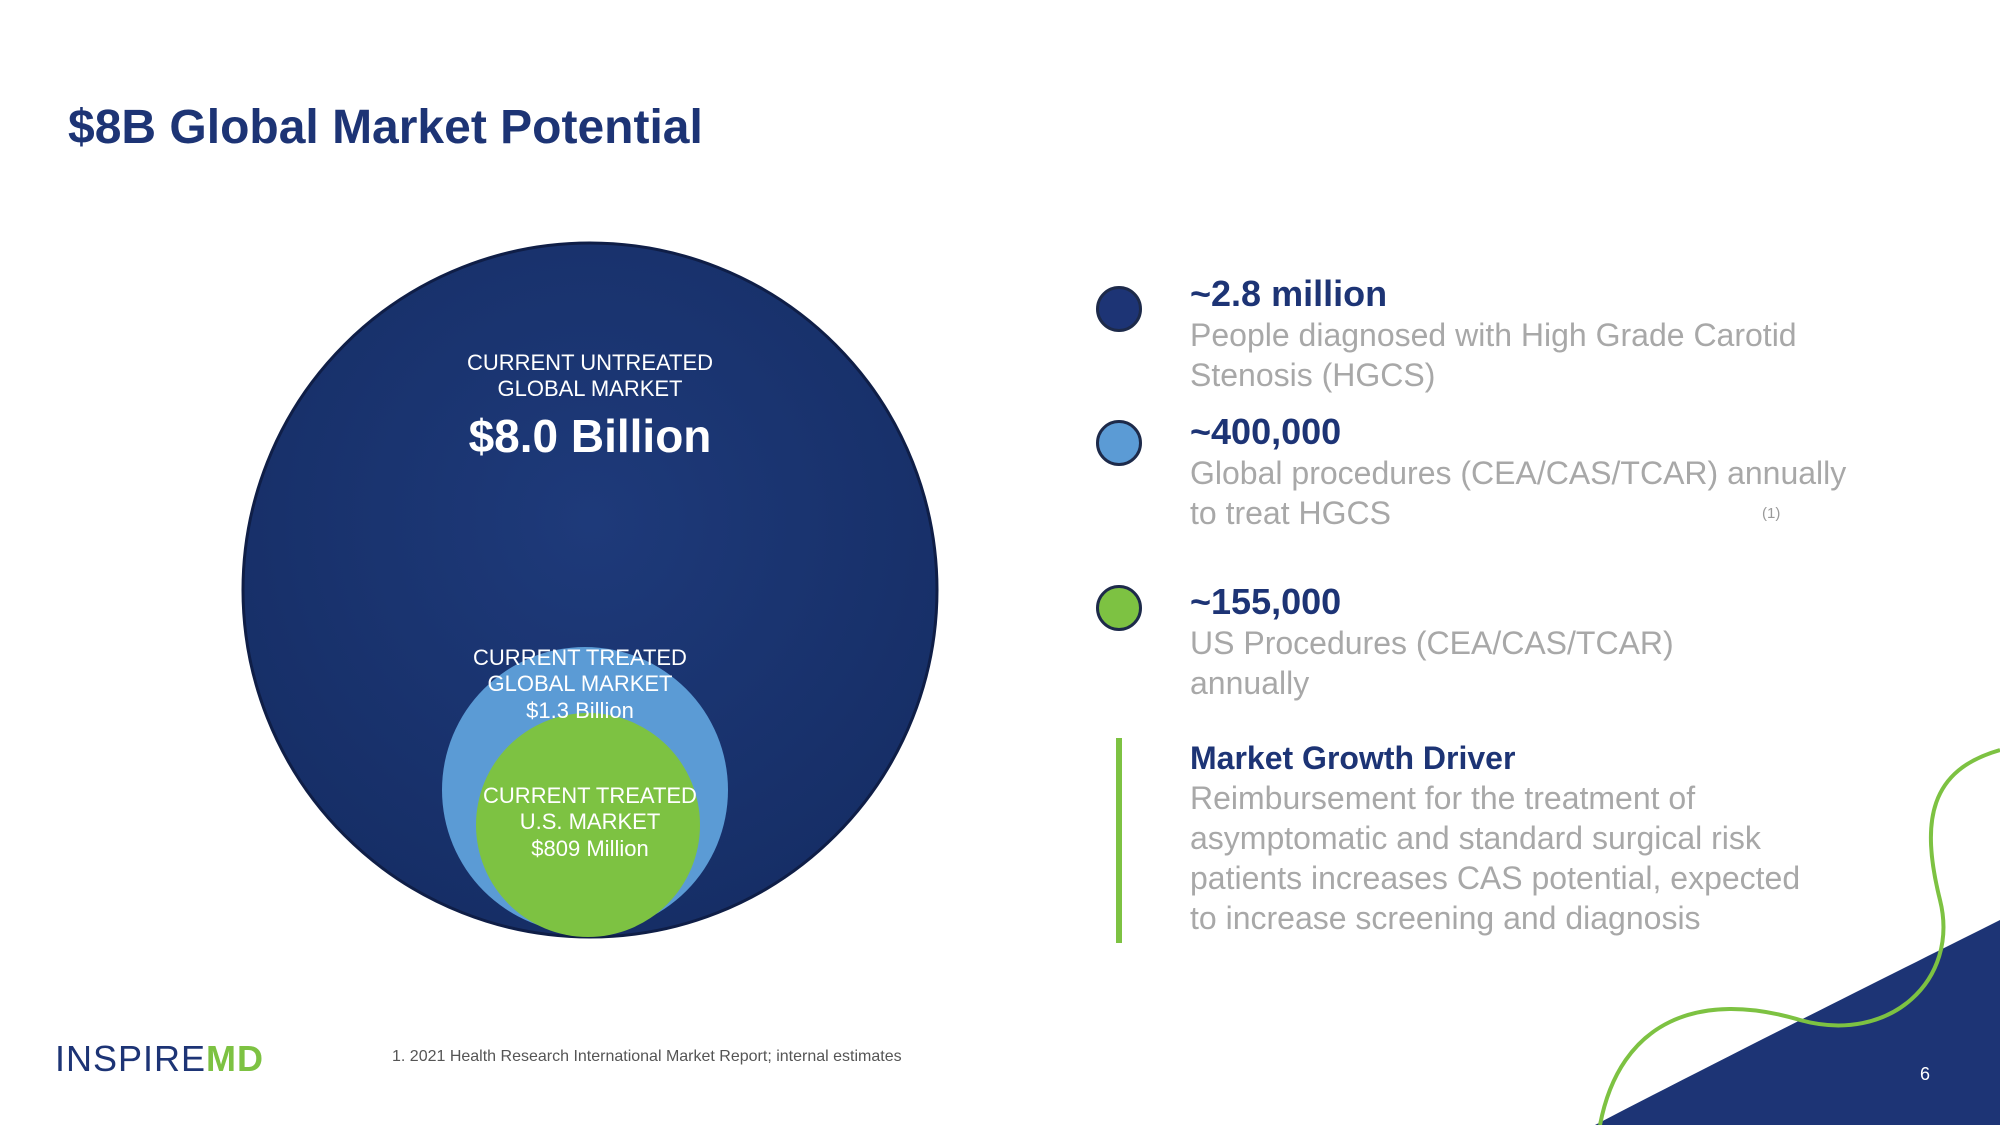 The image size is (2000, 1125). Describe the element at coordinates (1797, 1022) in the screenshot. I see `navy-corner-shape` at that location.